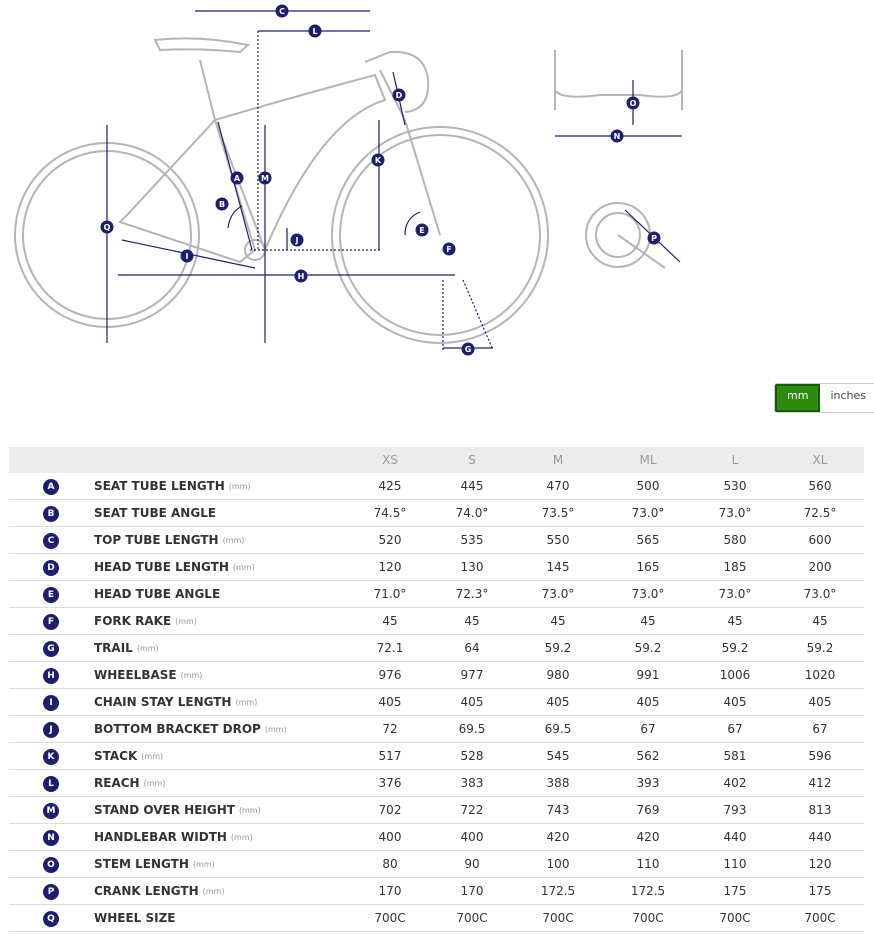 This screenshot has height=944, width=874. Describe the element at coordinates (820, 594) in the screenshot. I see `value-cell: 73.0°` at that location.